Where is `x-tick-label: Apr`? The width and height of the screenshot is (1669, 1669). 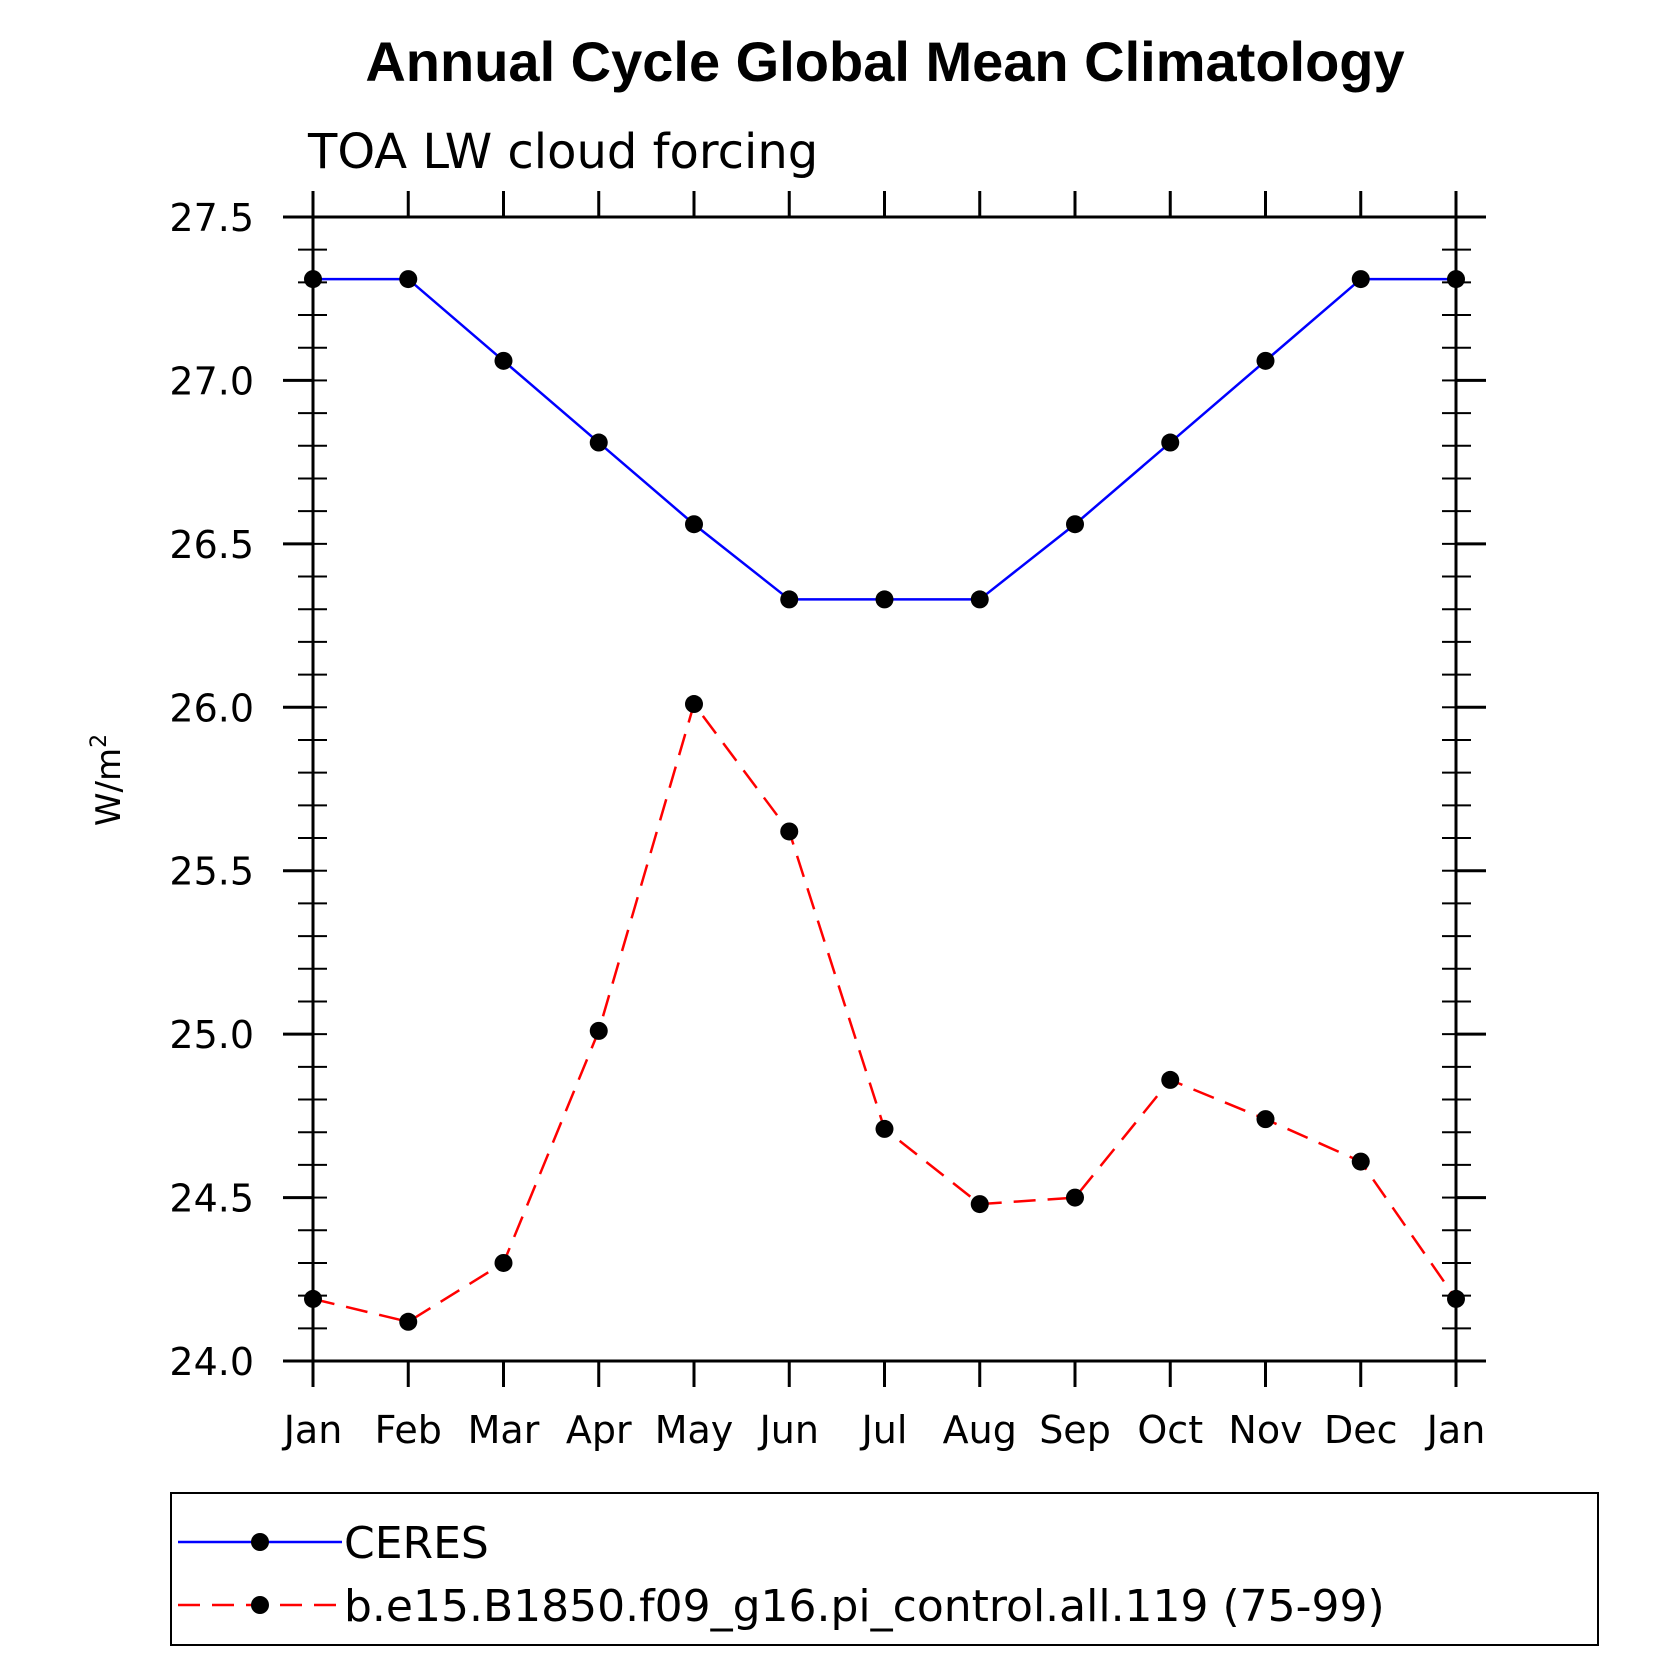
x-tick-label: Apr is located at coordinates (599, 1430).